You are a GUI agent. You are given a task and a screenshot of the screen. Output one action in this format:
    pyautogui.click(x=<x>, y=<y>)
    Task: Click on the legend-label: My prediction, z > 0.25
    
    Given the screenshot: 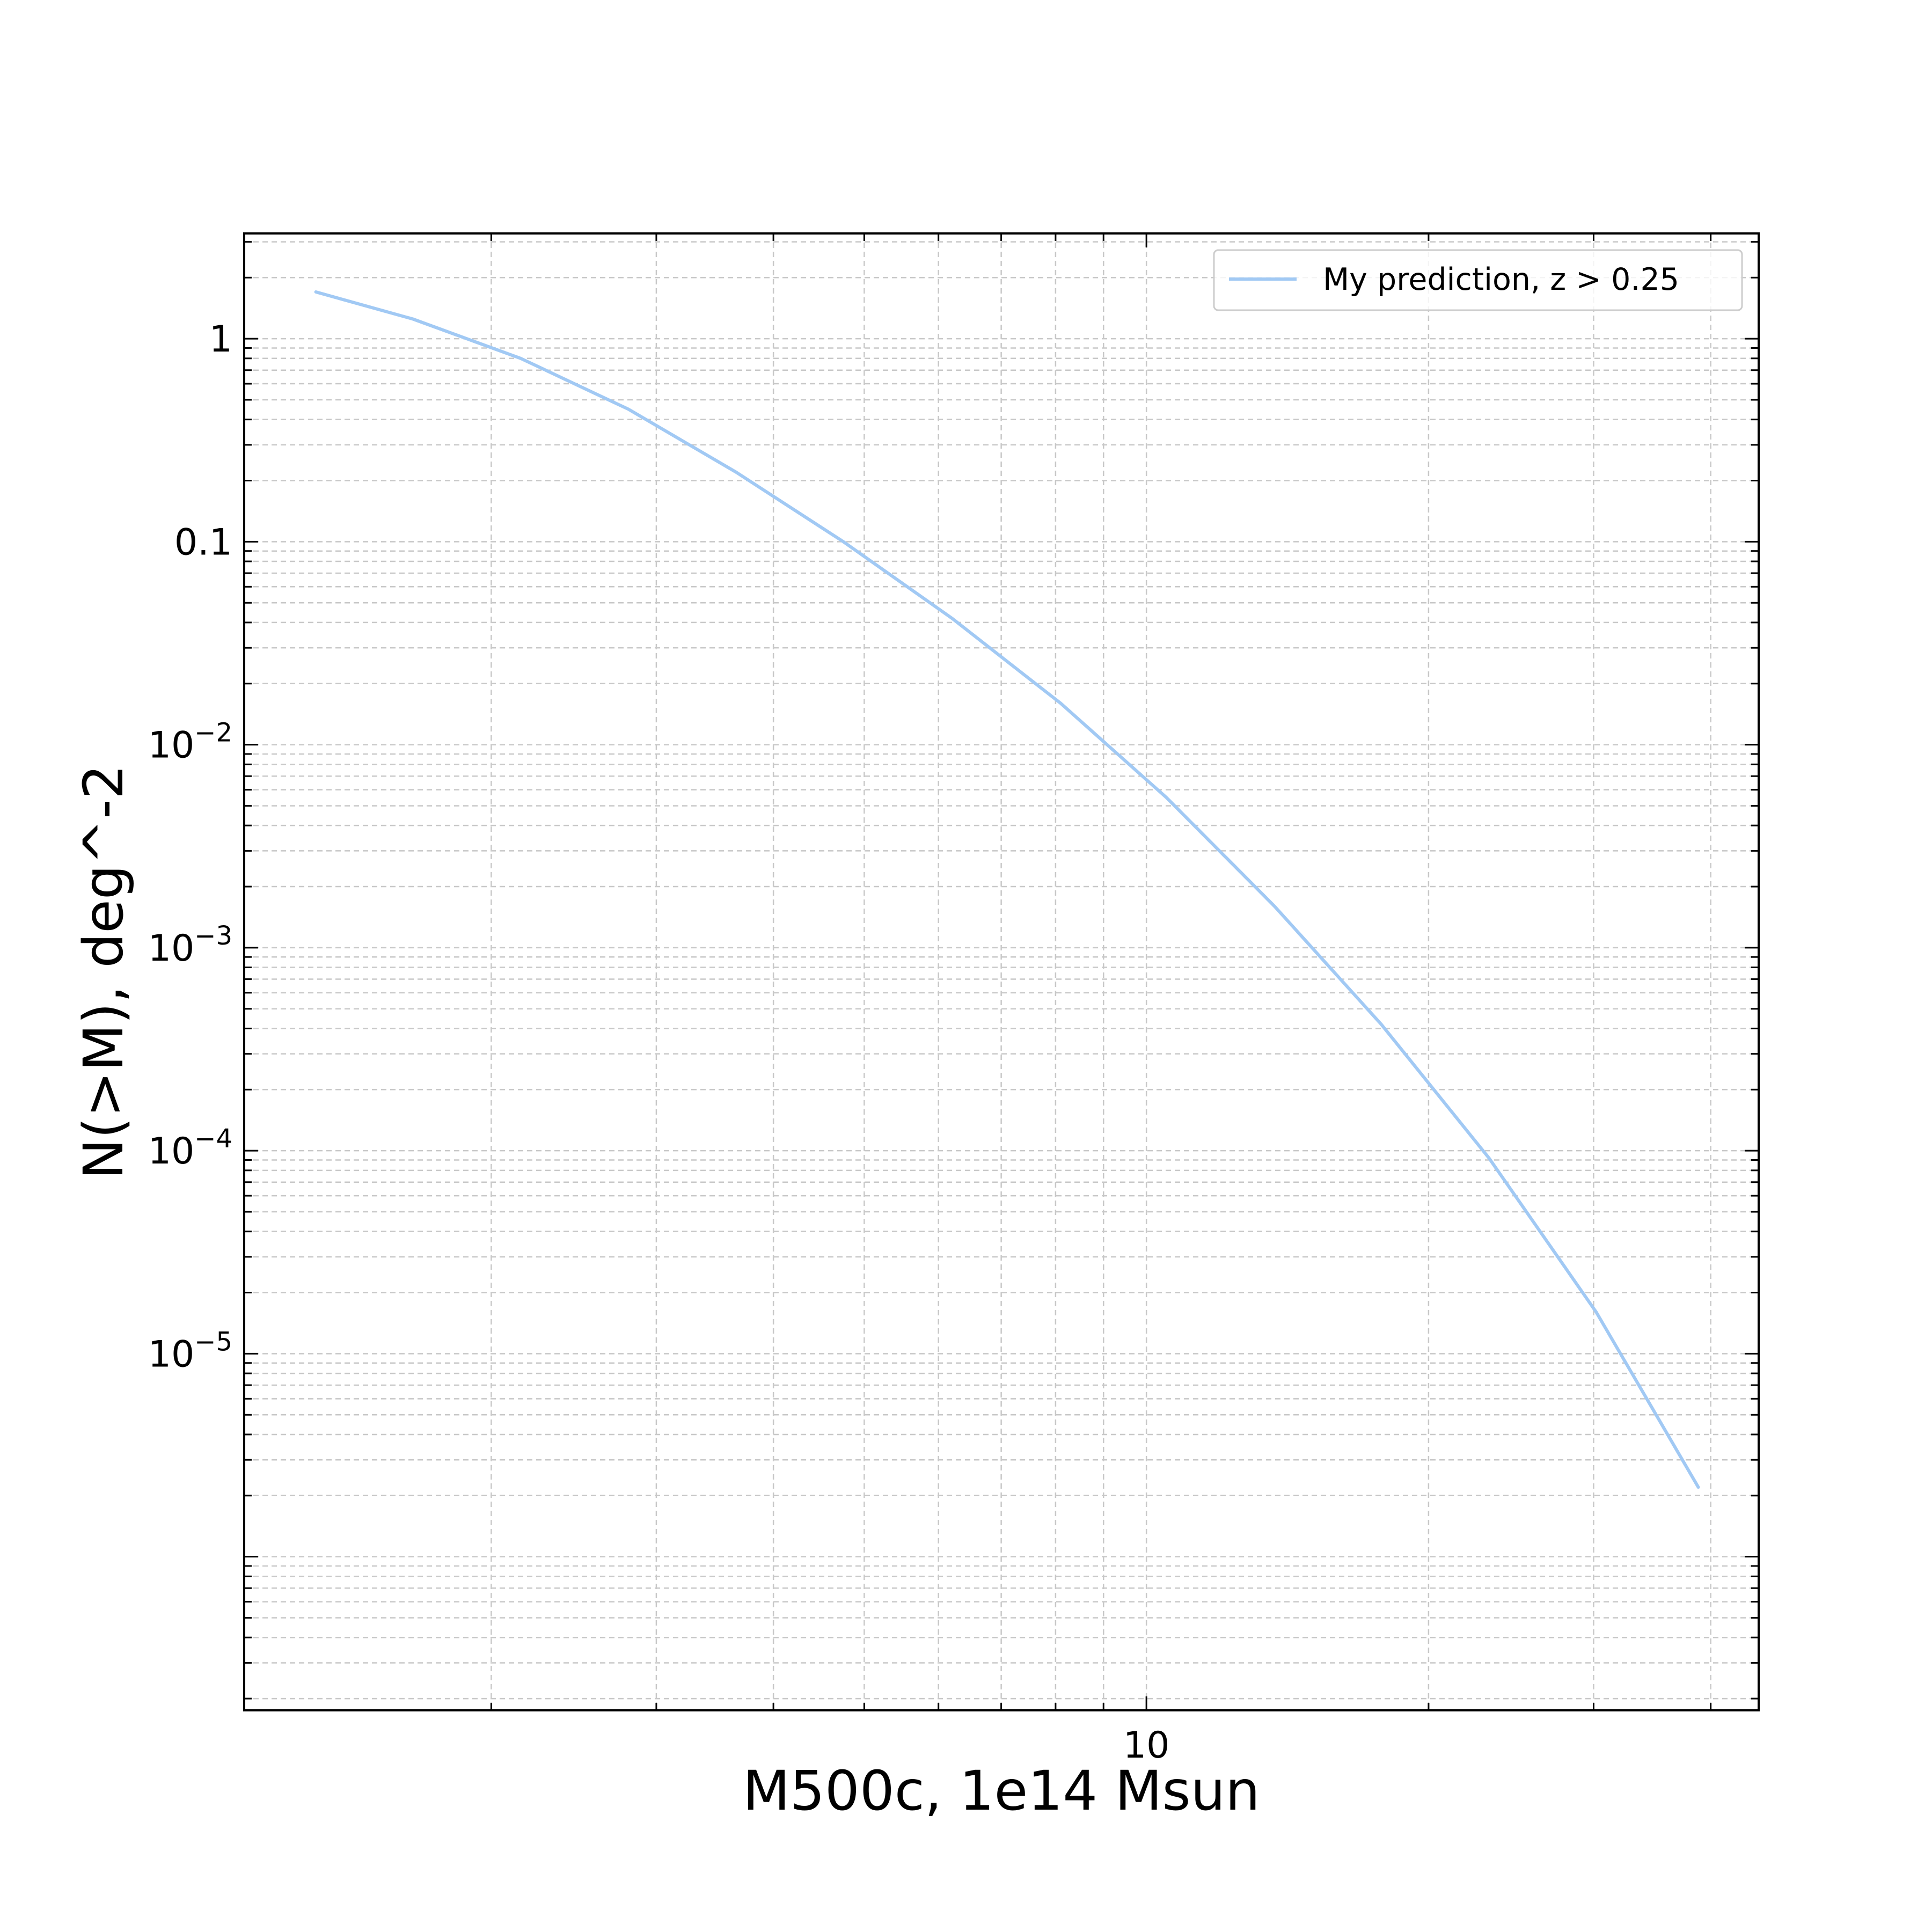 What is the action you would take?
    pyautogui.click(x=1501, y=279)
    